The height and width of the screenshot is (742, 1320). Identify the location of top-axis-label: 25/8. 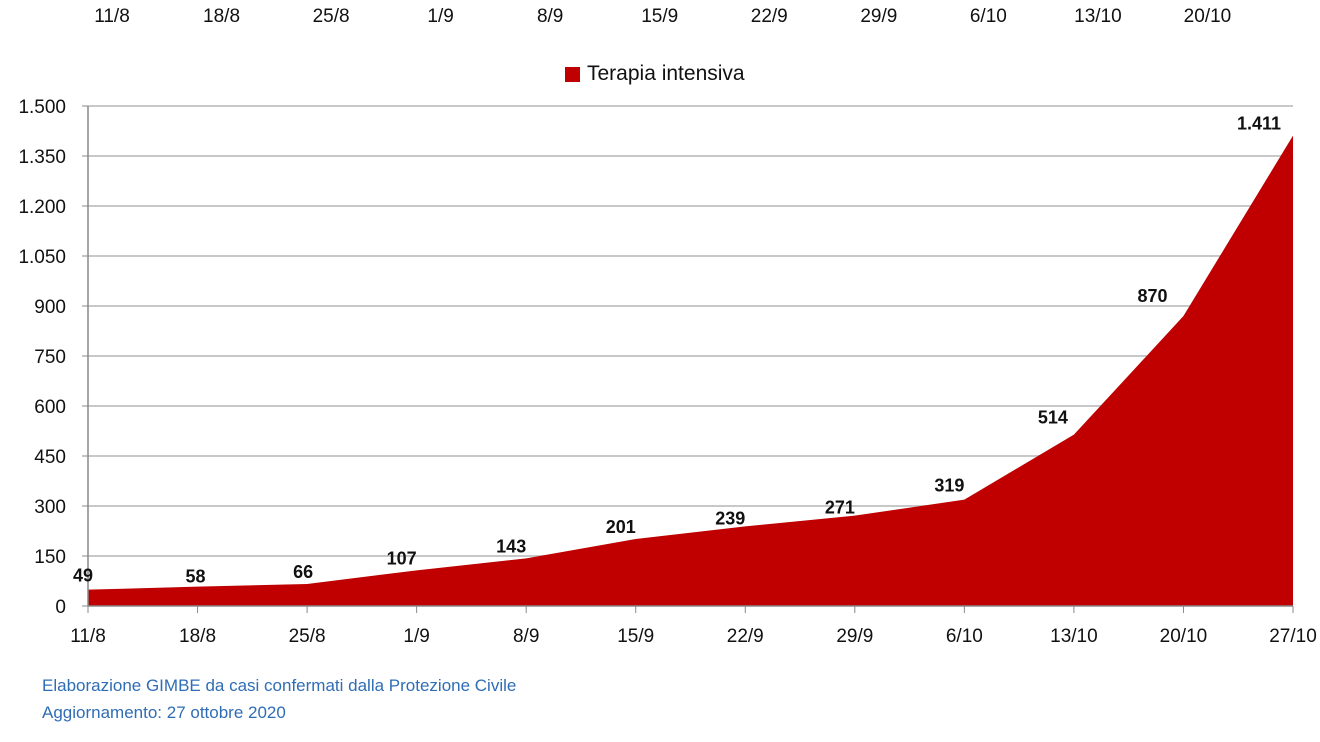
(331, 16).